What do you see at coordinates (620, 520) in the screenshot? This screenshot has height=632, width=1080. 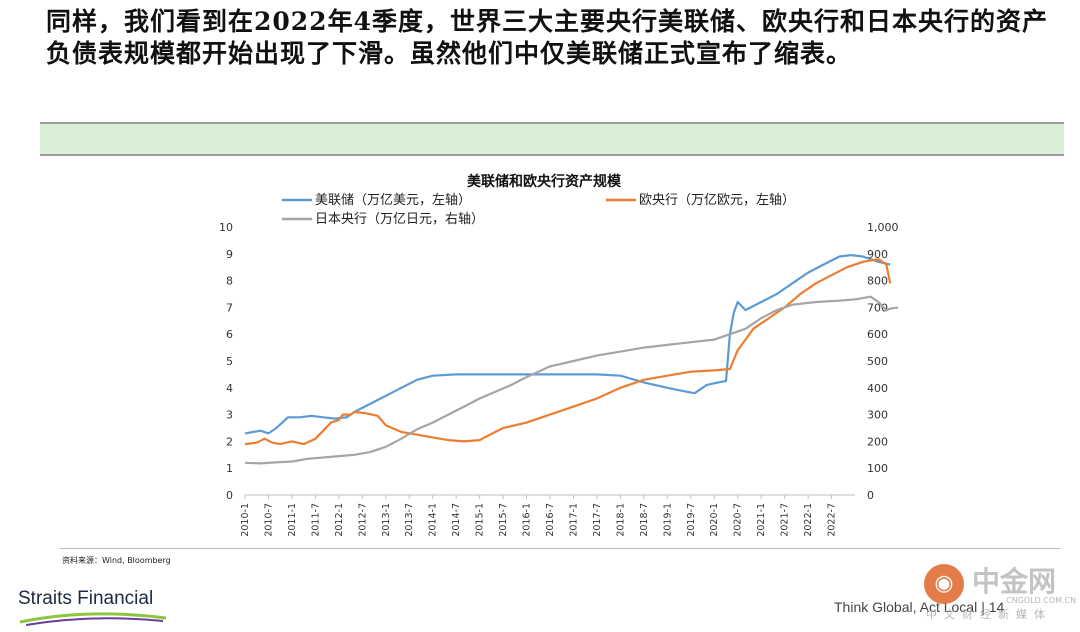 I see `x-tick-label: 2018-1` at bounding box center [620, 520].